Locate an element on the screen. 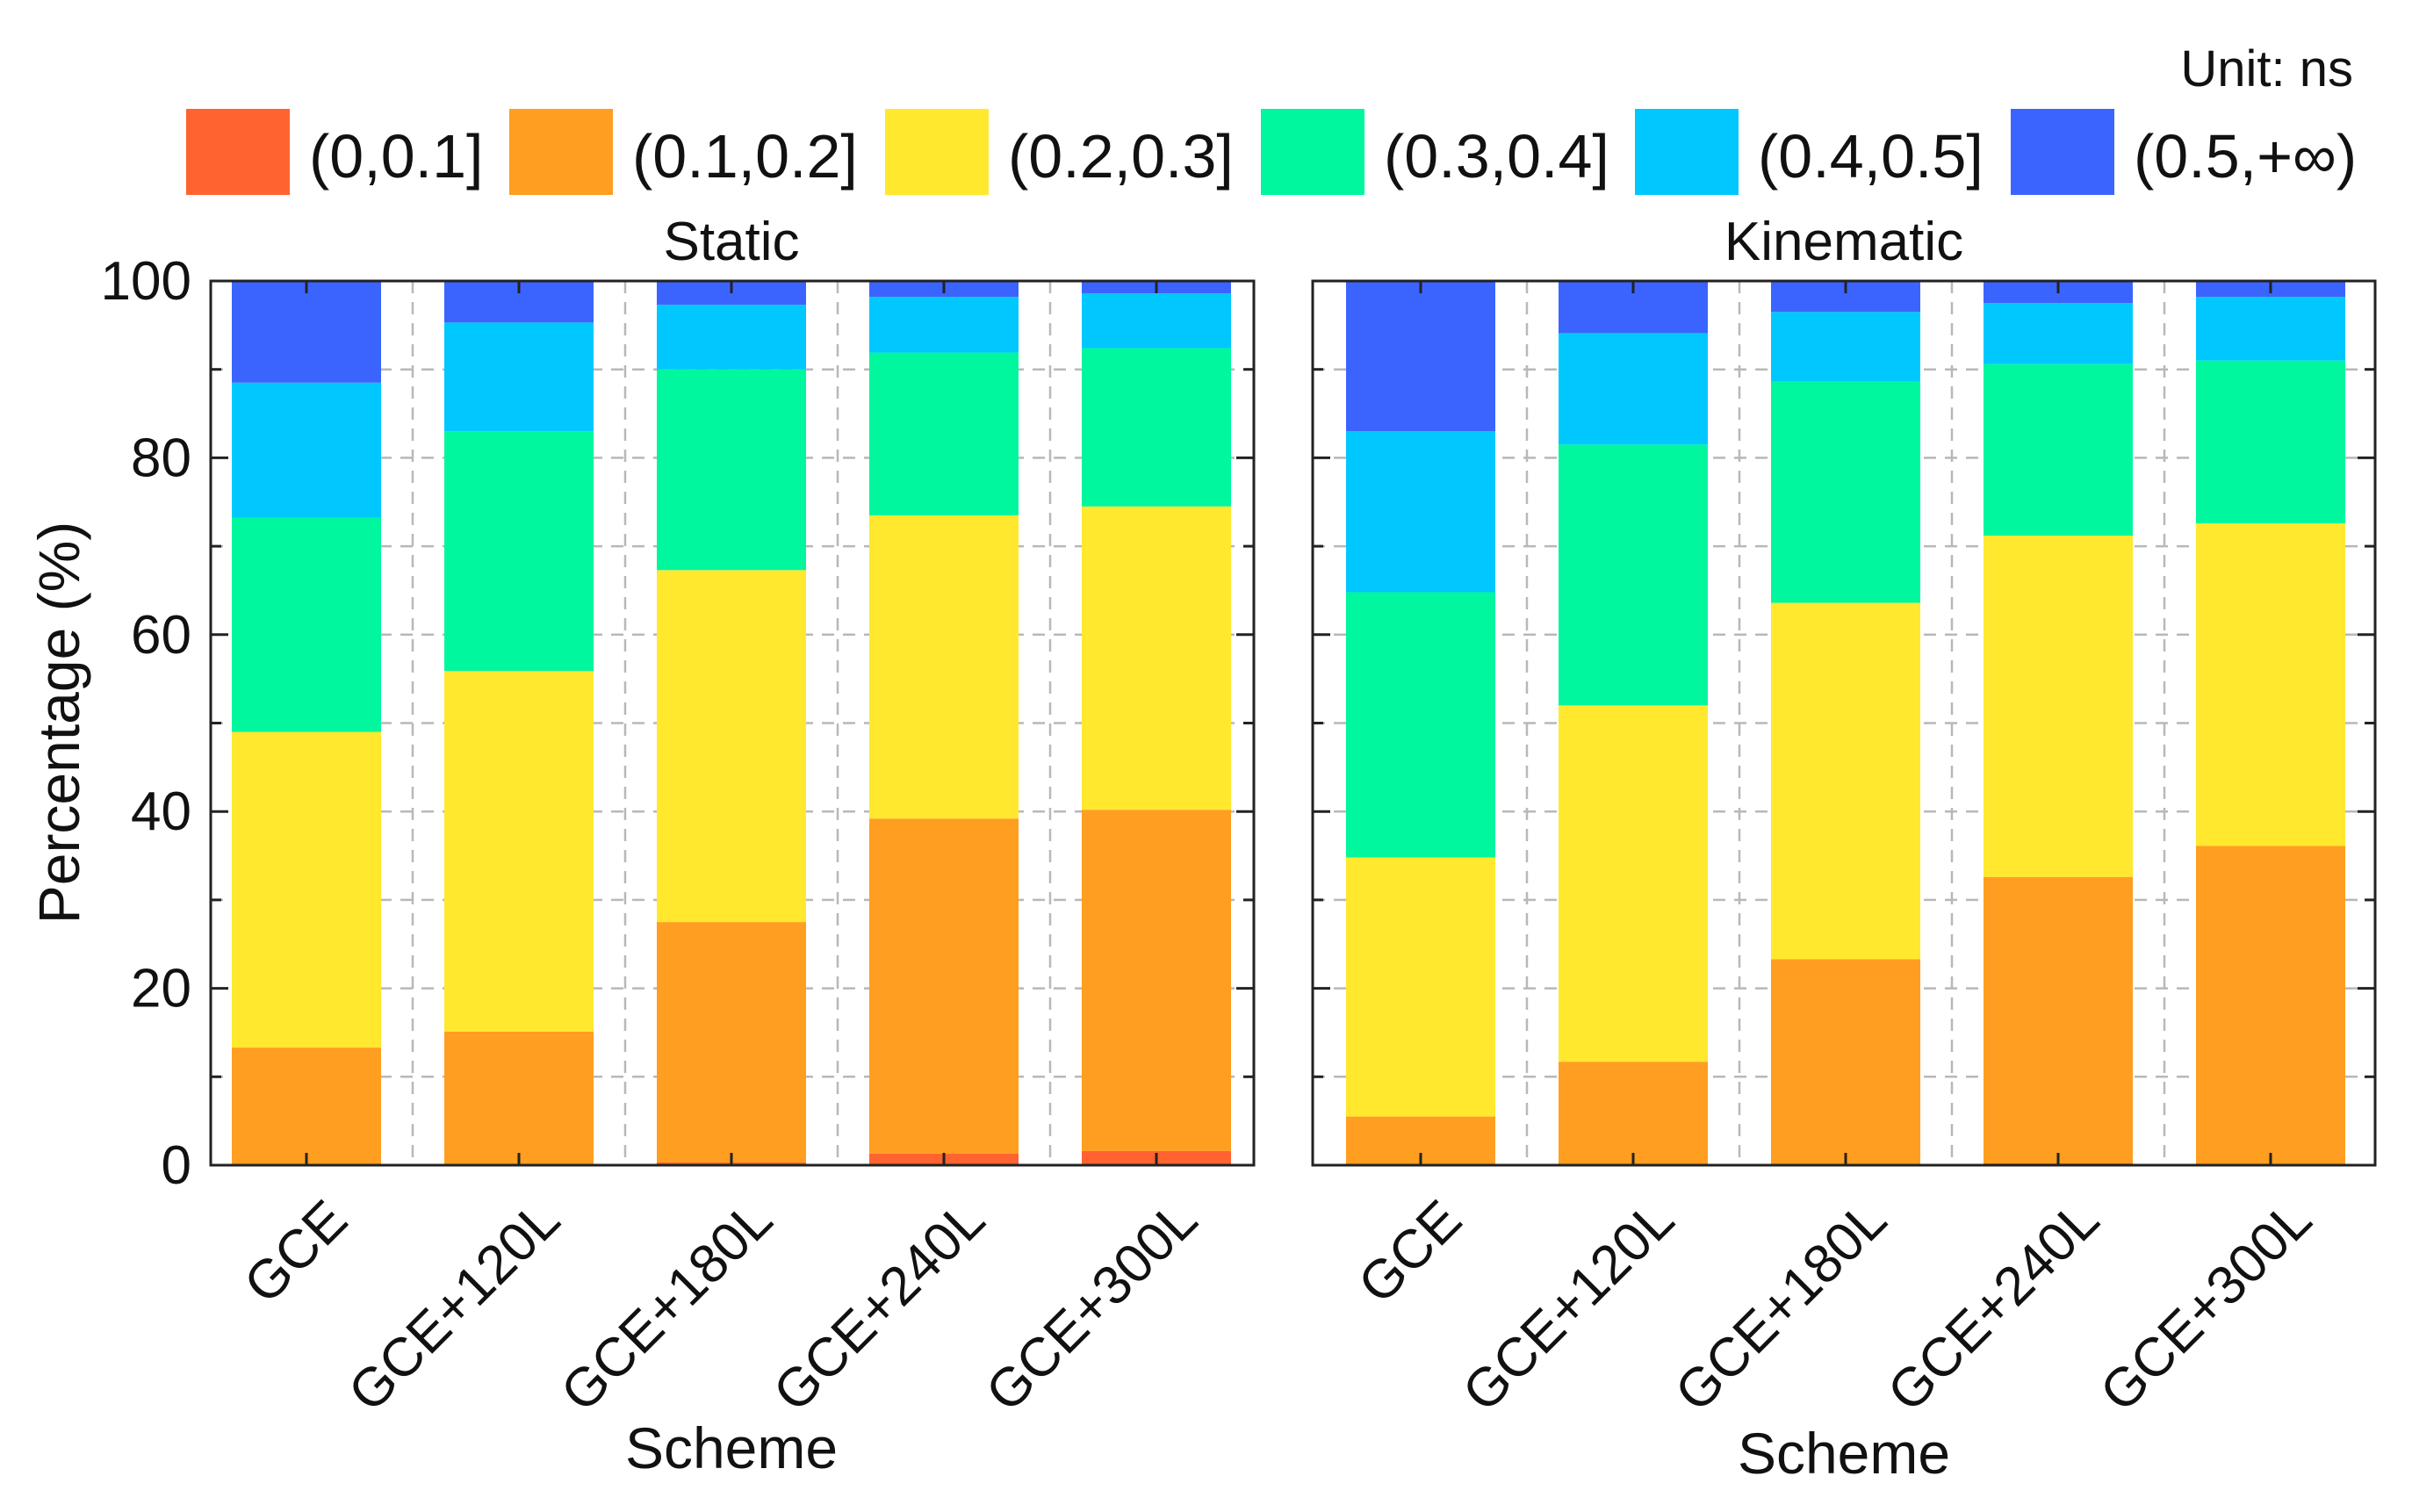 The height and width of the screenshot is (1512, 2412). bar-segment-gce-s2 is located at coordinates (306, 1106).